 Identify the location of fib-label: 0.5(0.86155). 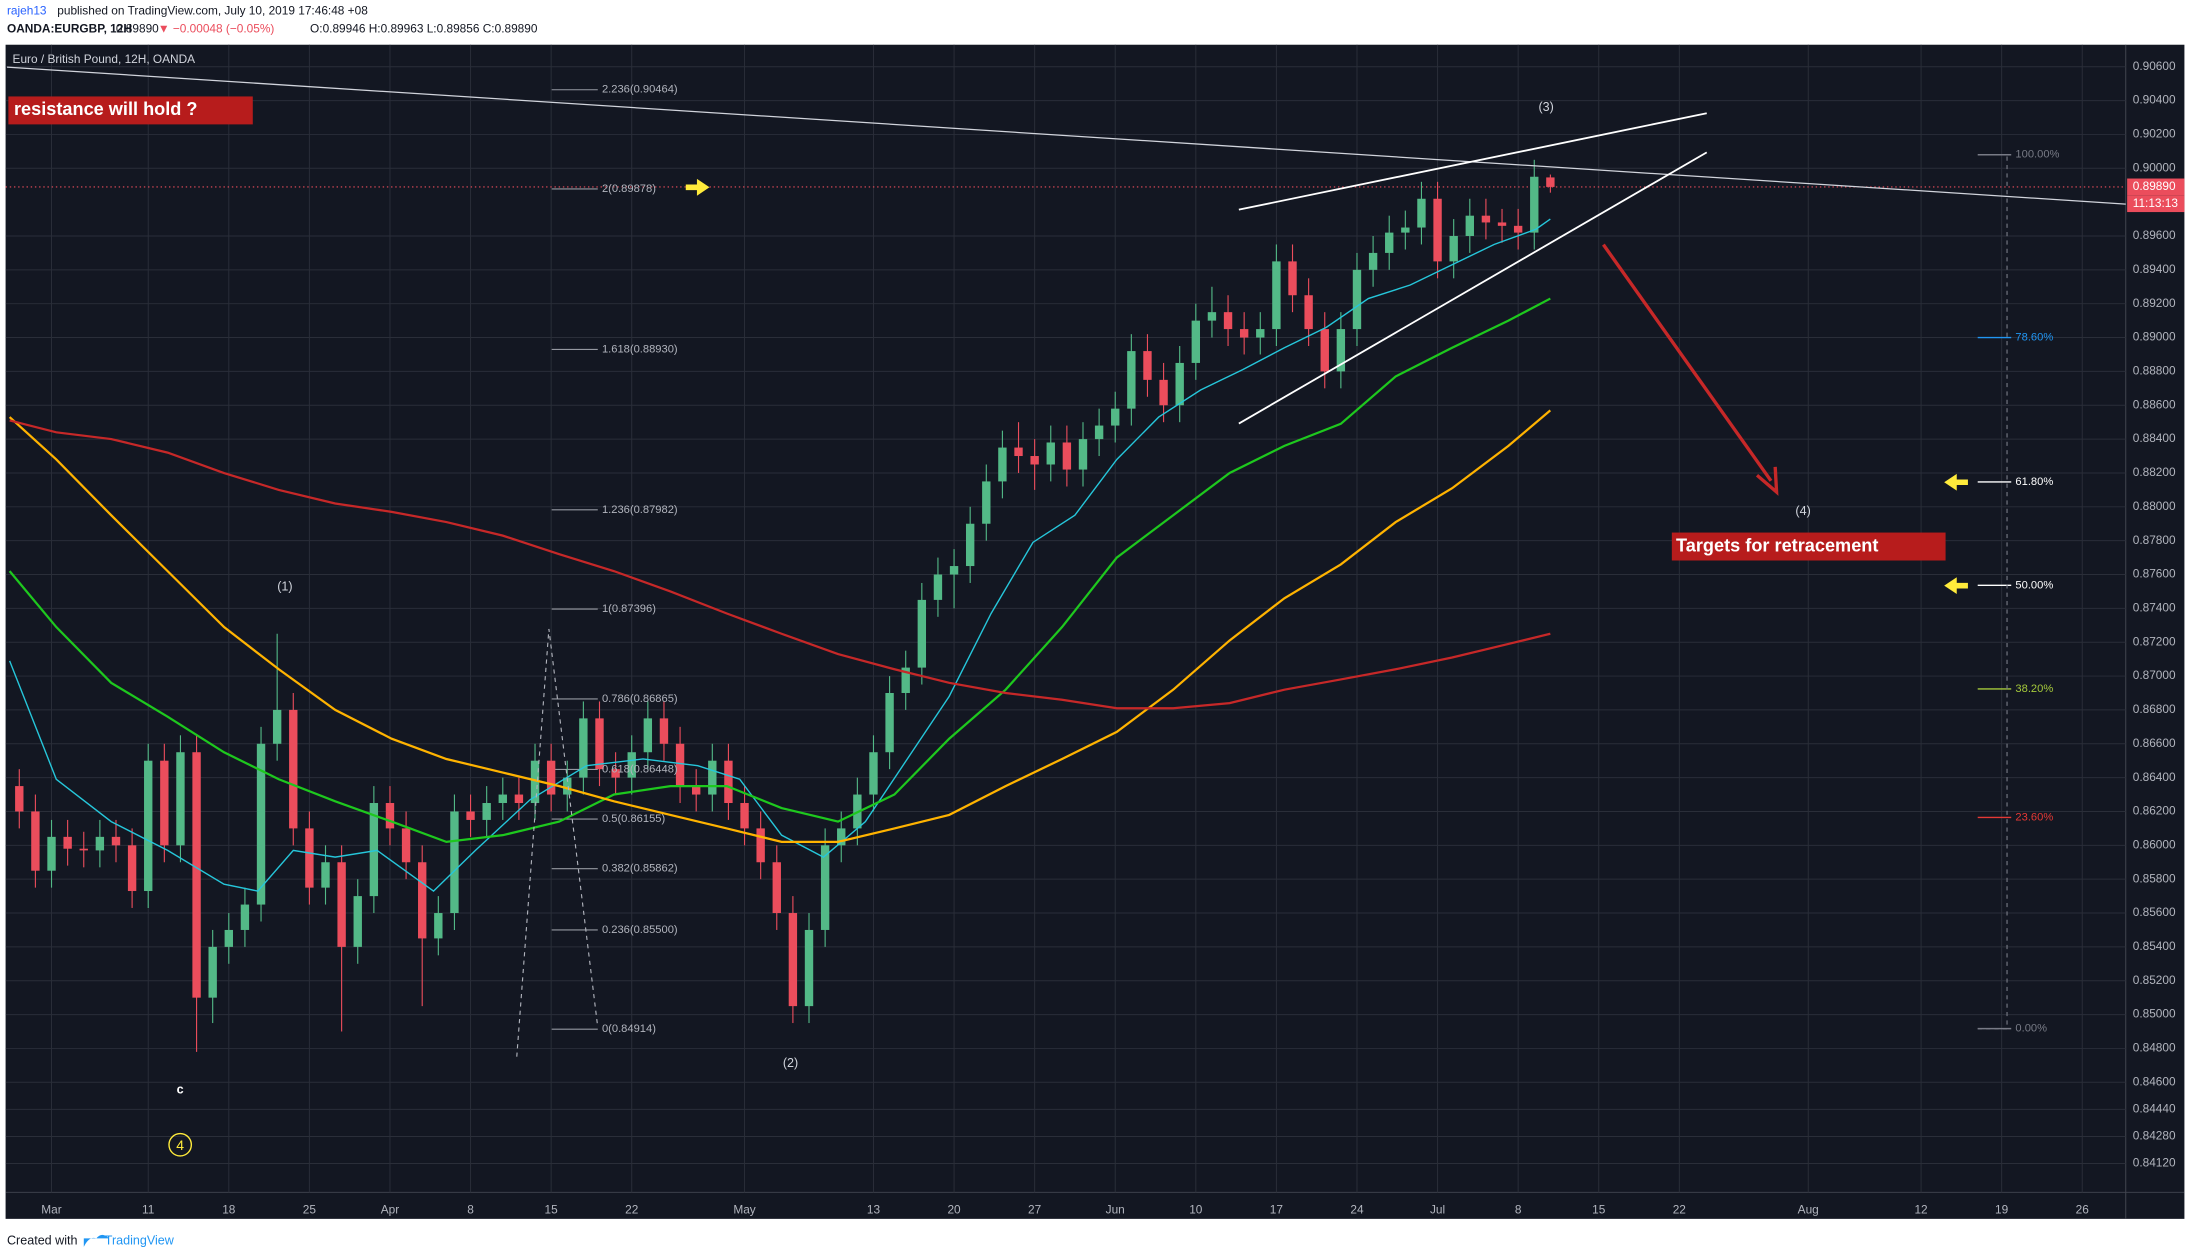
(634, 819).